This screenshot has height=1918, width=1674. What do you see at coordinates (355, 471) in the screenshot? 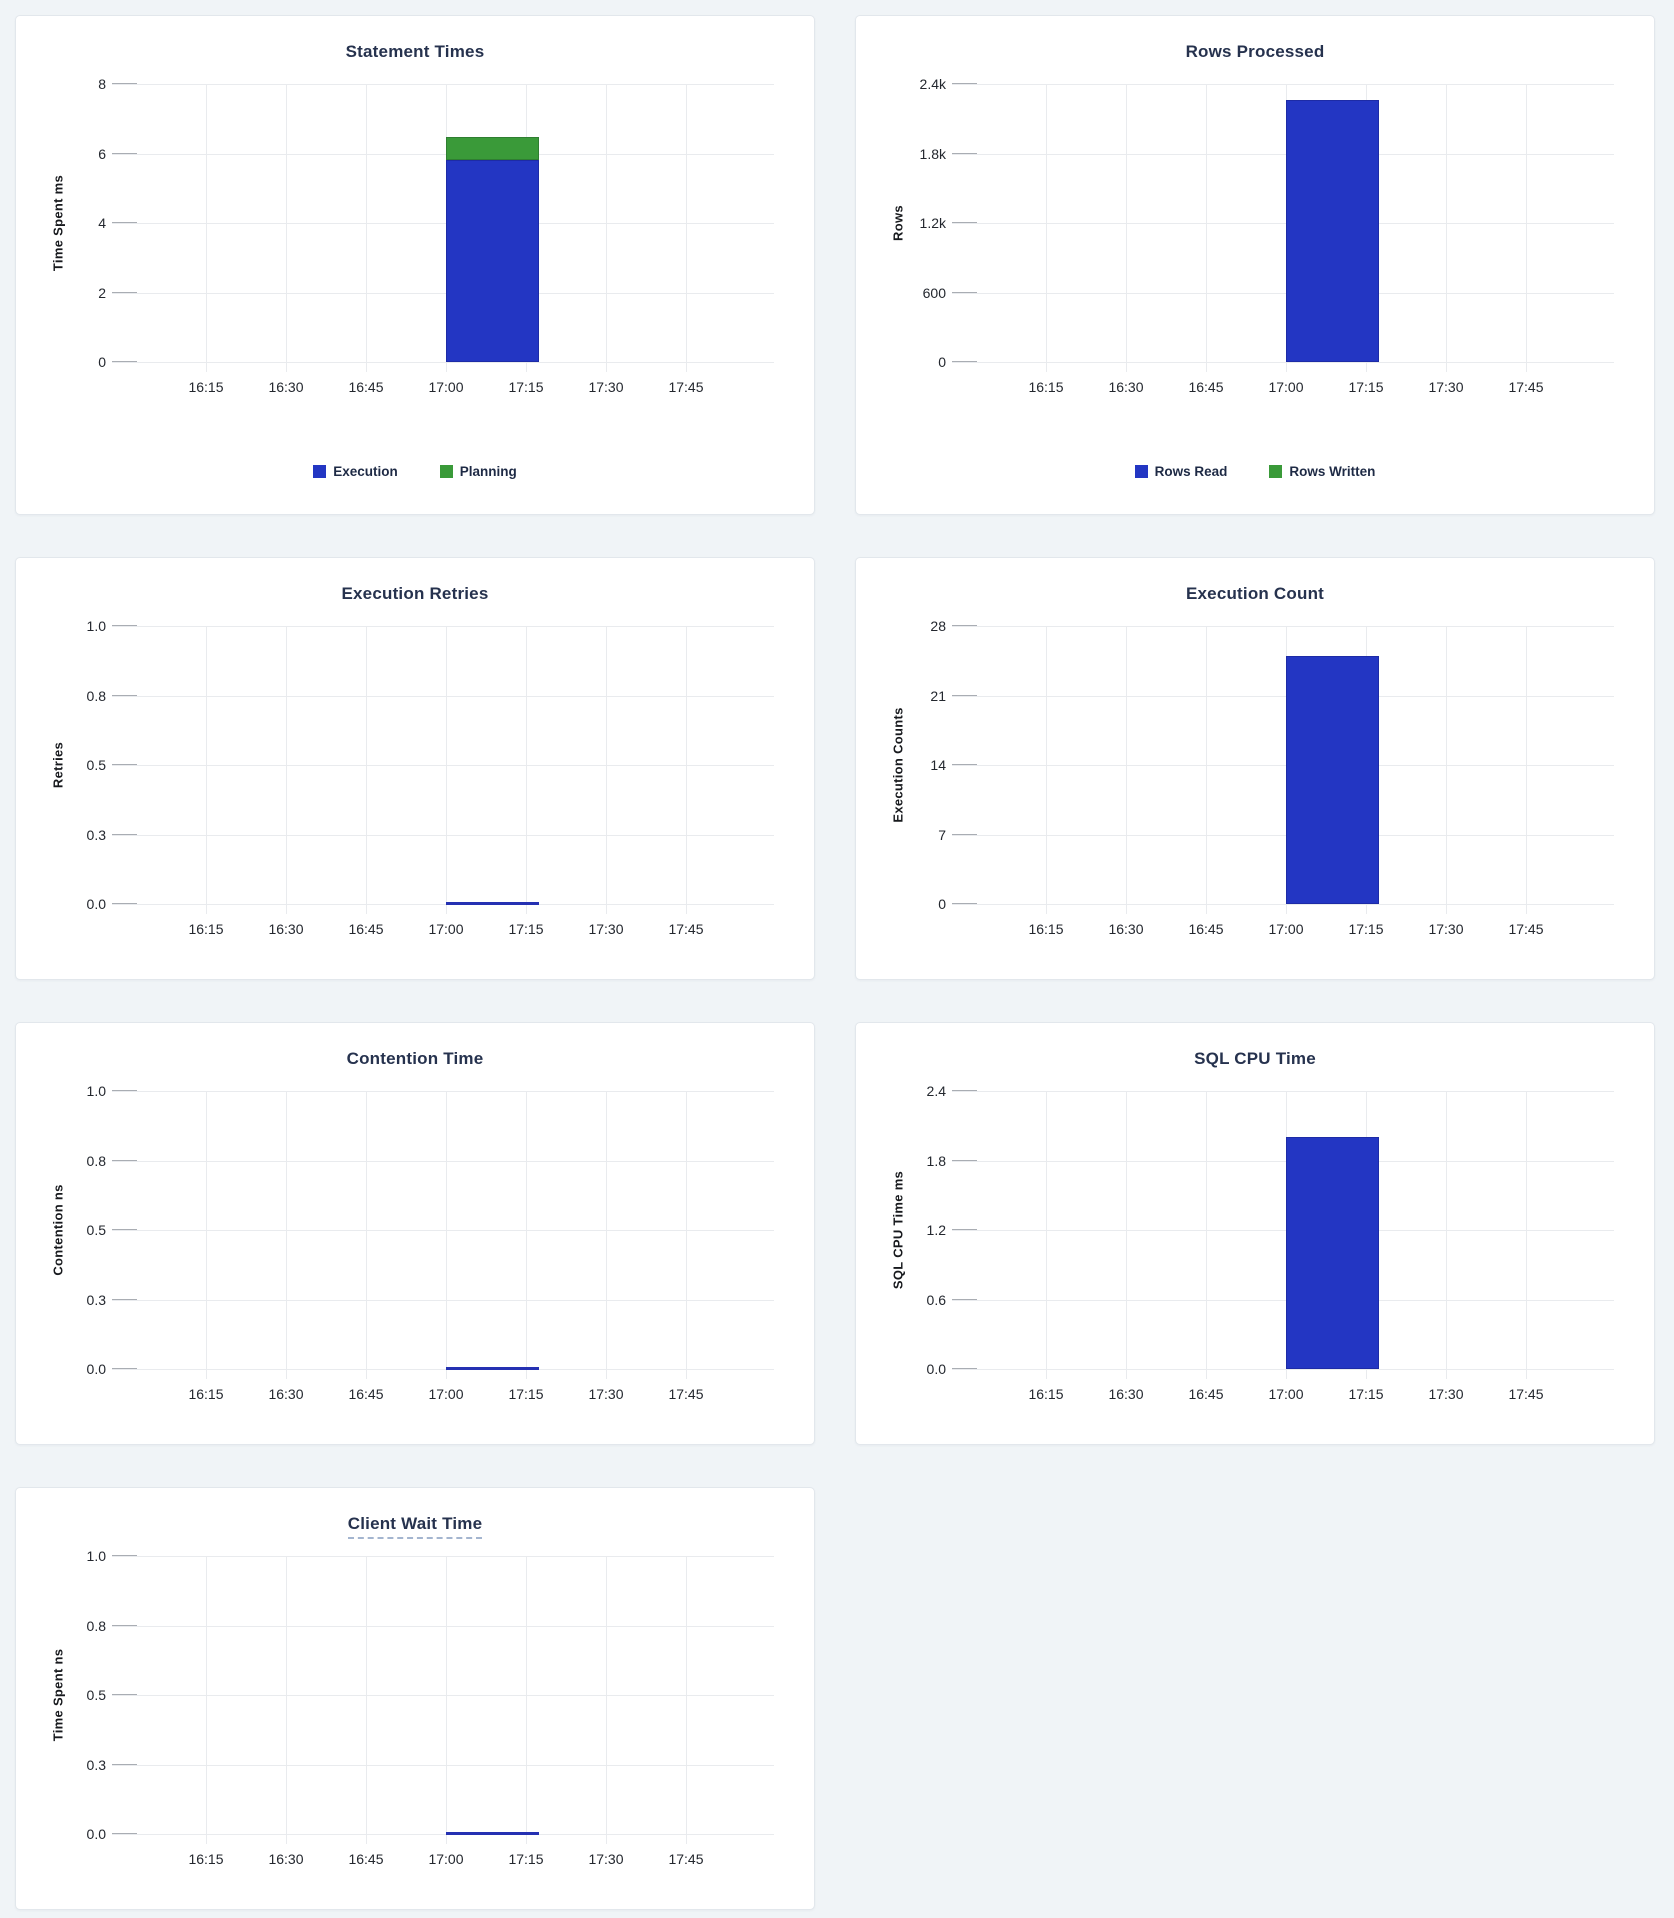
I see `legend-item-execution: Execution` at bounding box center [355, 471].